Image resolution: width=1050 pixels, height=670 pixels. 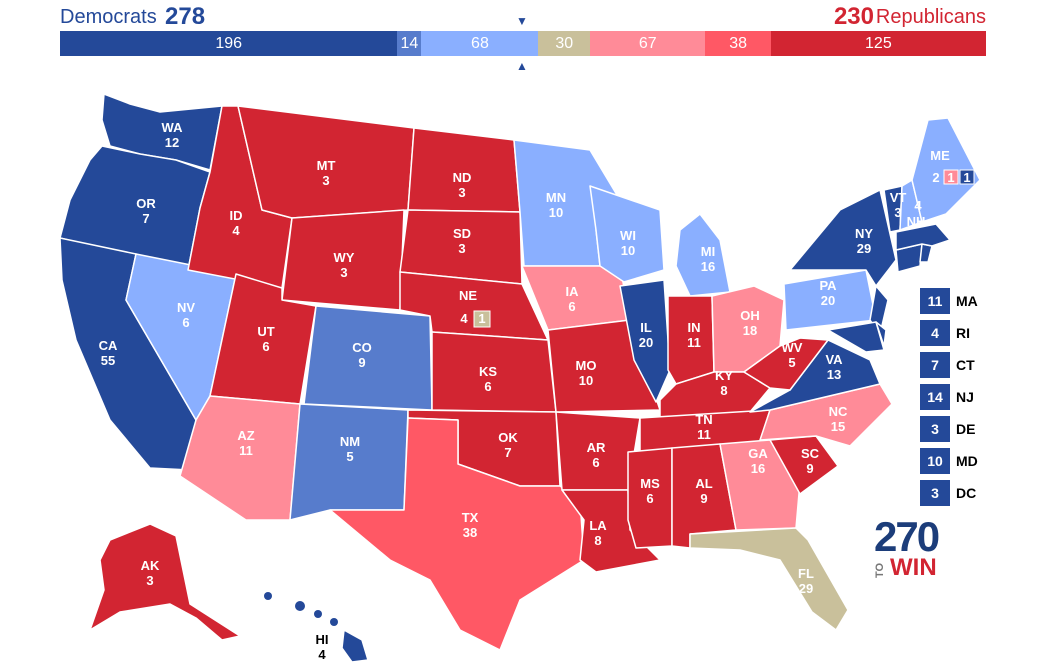 I want to click on svg-text: 38, so click(x=470, y=532).